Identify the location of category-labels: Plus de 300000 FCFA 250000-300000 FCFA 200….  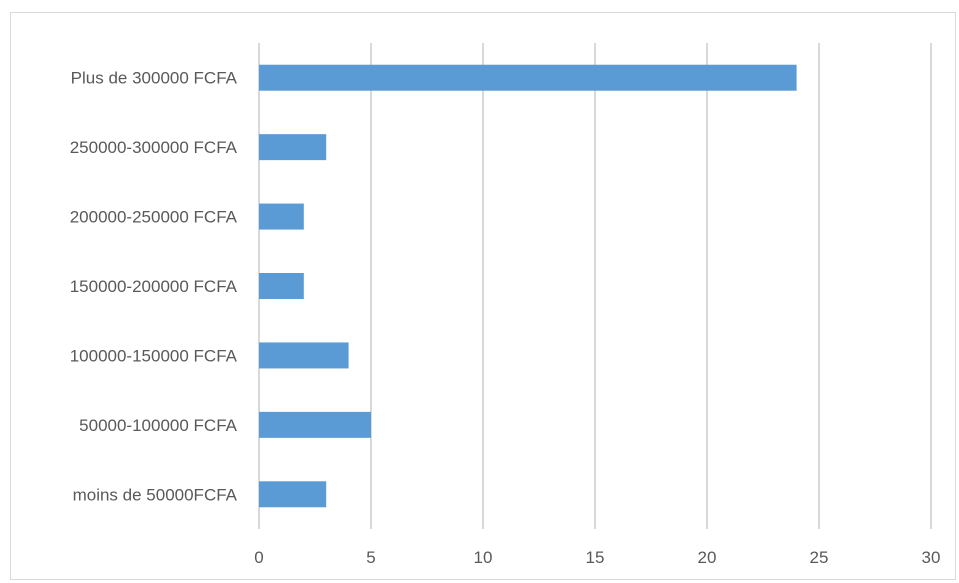
(154, 287).